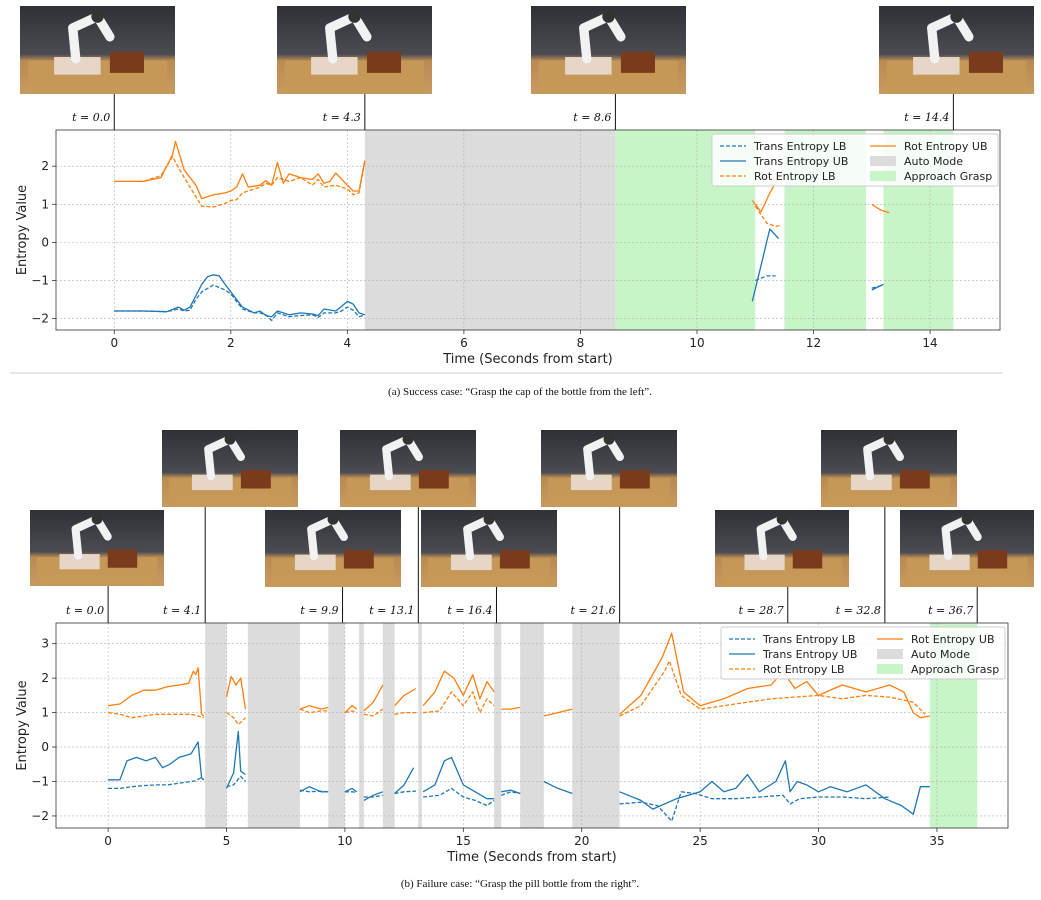 The image size is (1041, 900). I want to click on x-tick-label: 12, so click(813, 343).